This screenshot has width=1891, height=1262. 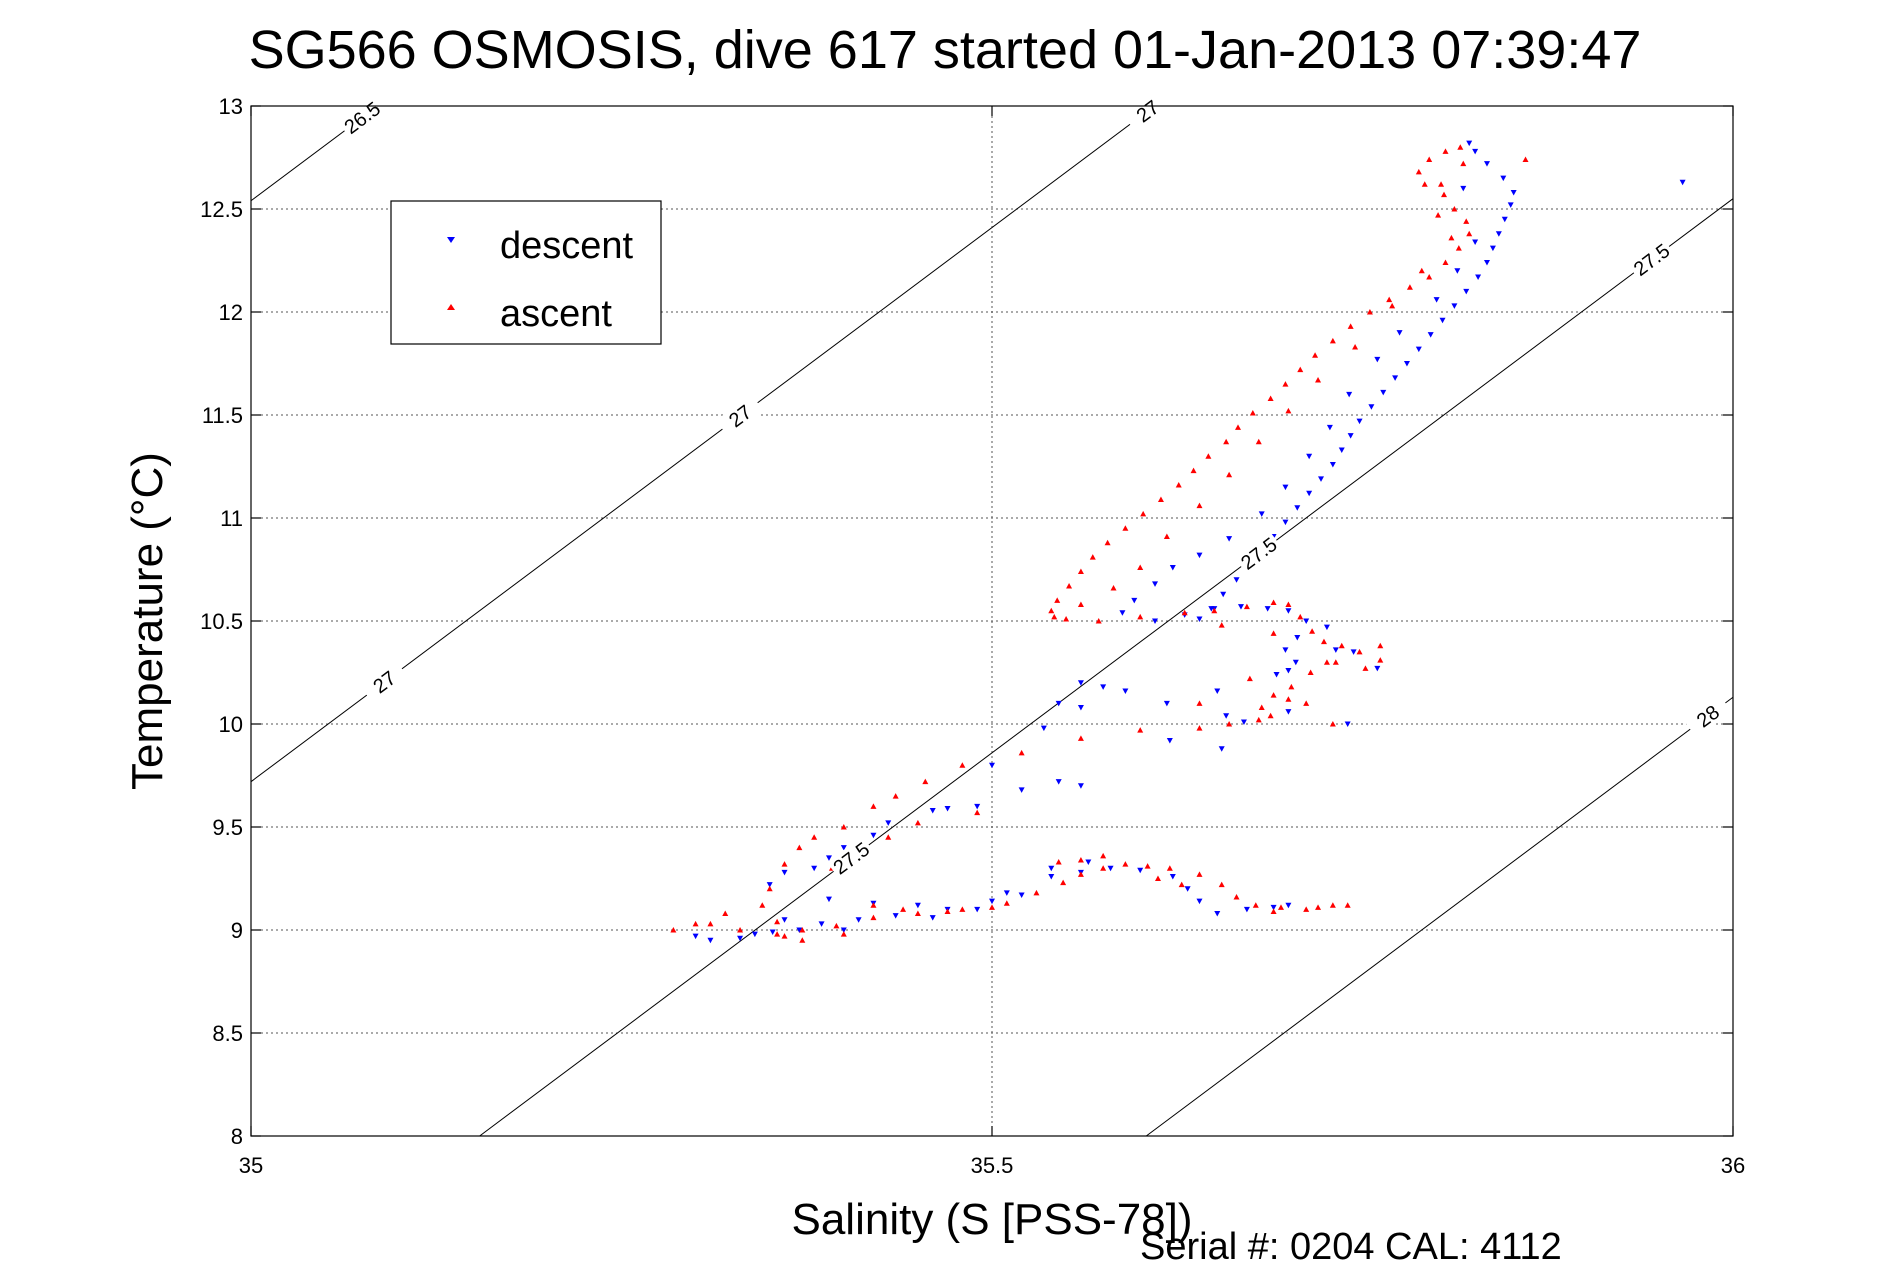 What do you see at coordinates (222, 415) in the screenshot?
I see `y-tick-label: 11.5` at bounding box center [222, 415].